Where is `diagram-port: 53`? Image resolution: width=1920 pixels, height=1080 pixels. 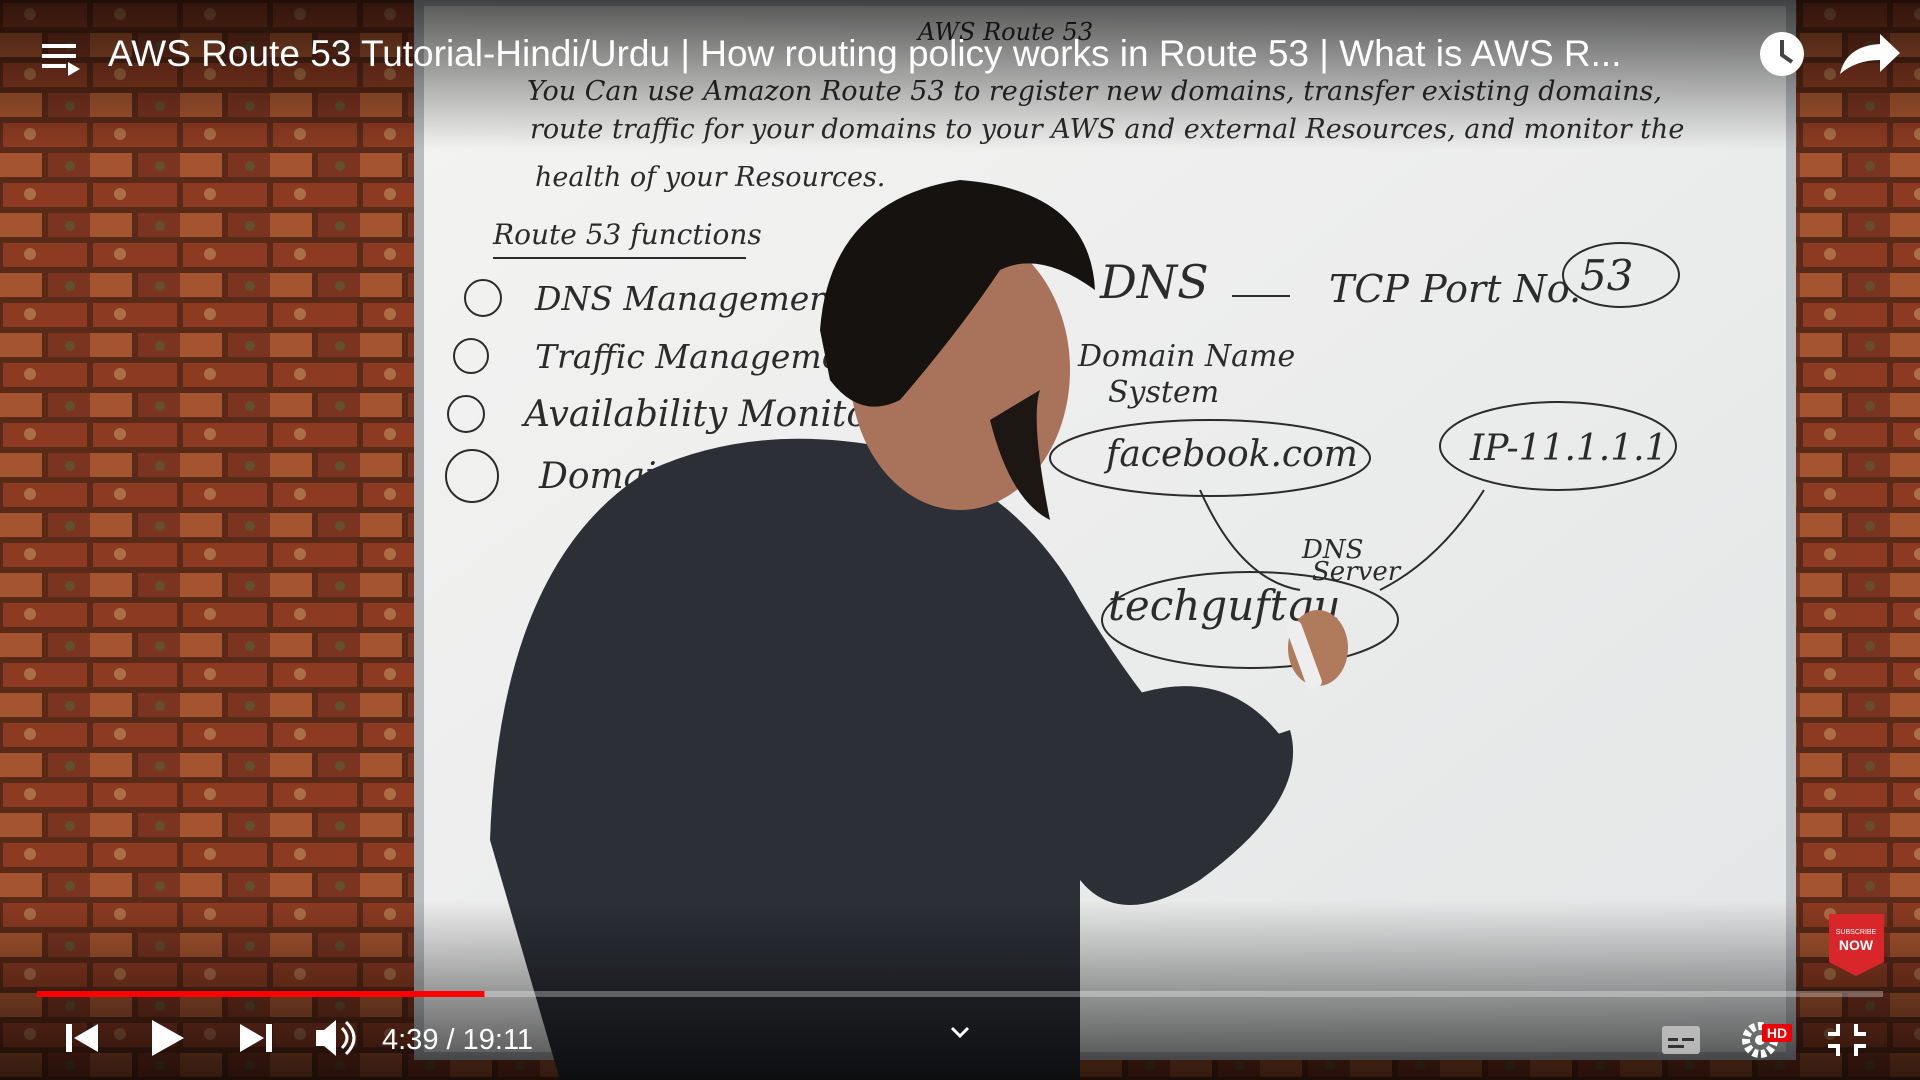 diagram-port: 53 is located at coordinates (1606, 275).